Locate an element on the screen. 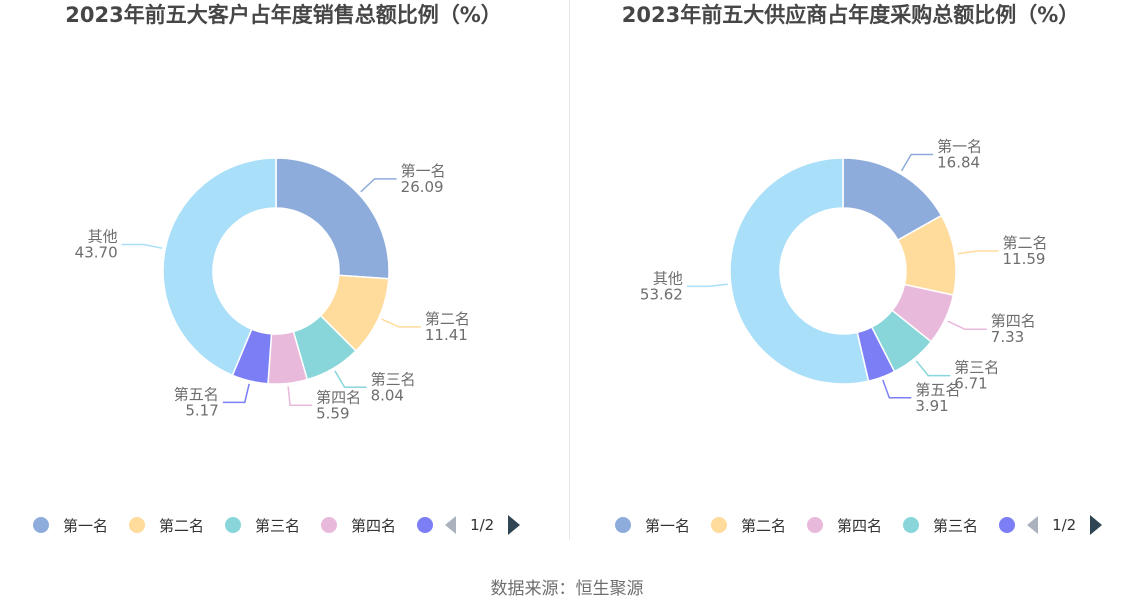  legend-label-3: 第四名 is located at coordinates (860, 525).